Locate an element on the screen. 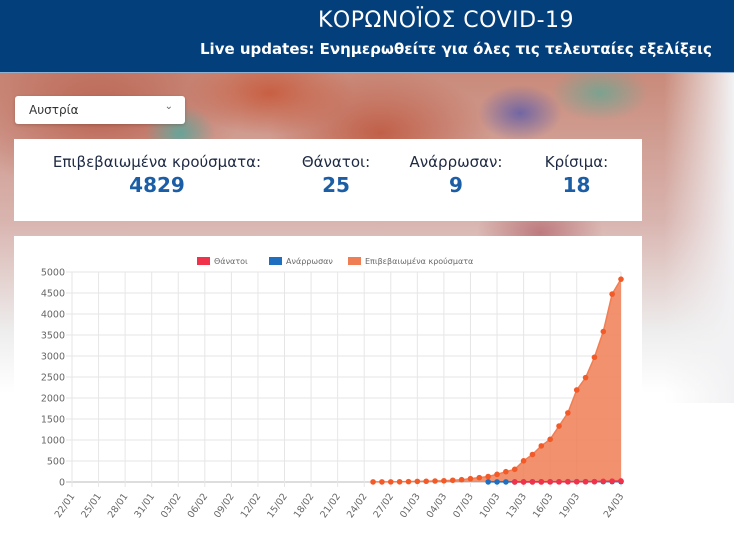 The image size is (734, 543). stat-critical: Κρίσιμα: 18 is located at coordinates (576, 175).